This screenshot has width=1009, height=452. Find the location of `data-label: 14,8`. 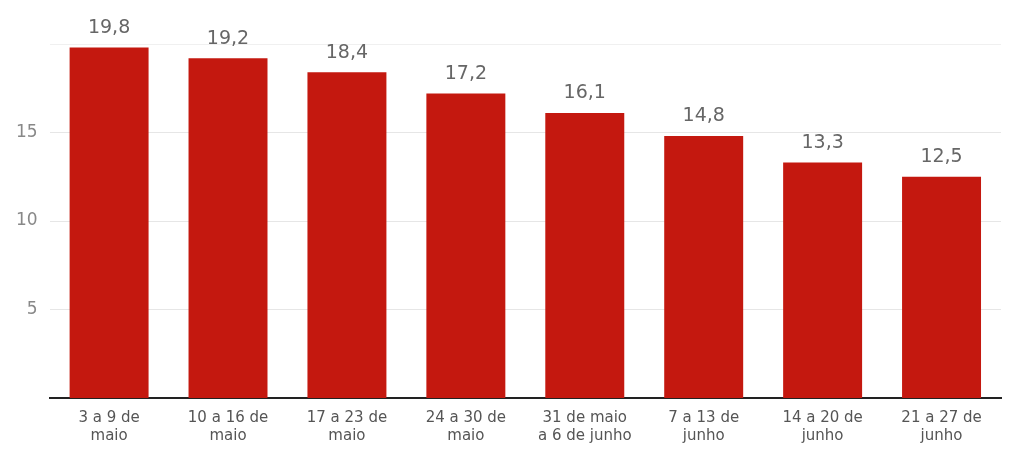

data-label: 14,8 is located at coordinates (703, 114).